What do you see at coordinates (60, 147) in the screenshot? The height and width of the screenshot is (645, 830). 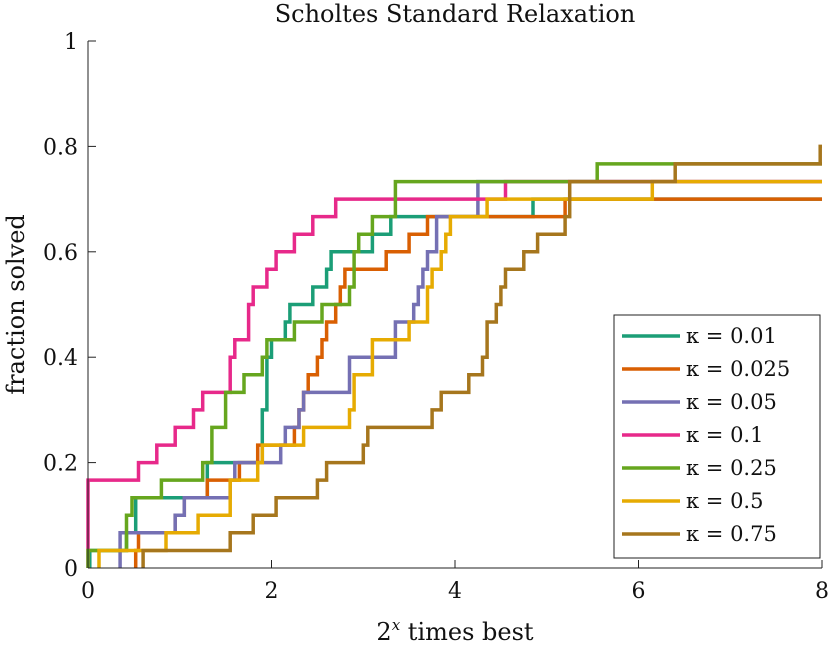 I see `y-tick-label: 0.8` at bounding box center [60, 147].